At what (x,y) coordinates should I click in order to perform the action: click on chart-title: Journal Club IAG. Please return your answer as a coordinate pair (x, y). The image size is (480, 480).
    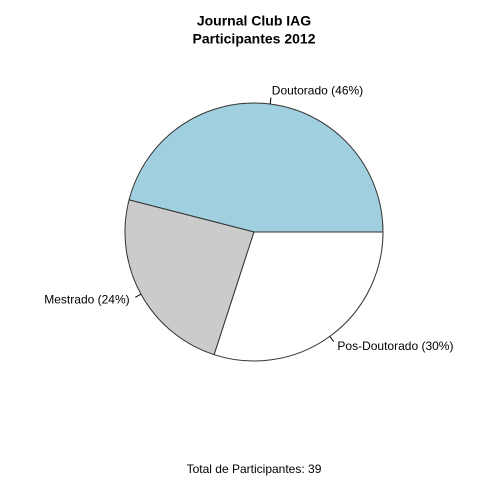
    Looking at the image, I should click on (254, 21).